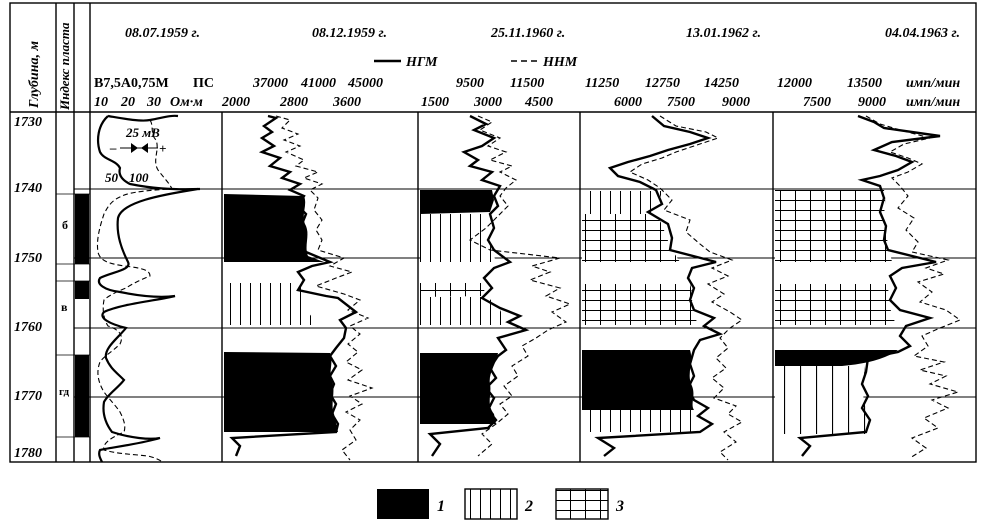 The height and width of the screenshot is (528, 1001). Describe the element at coordinates (794, 83) in the screenshot. I see `t4-top-1: 12000` at that location.